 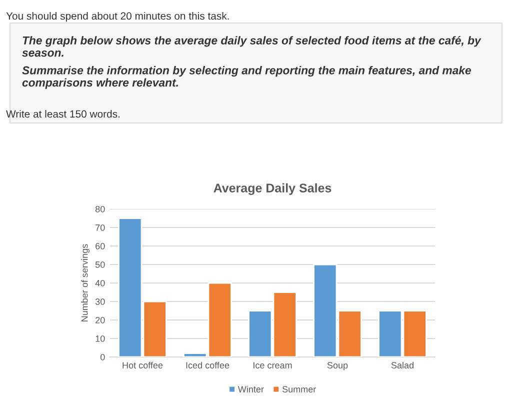 What do you see at coordinates (100, 320) in the screenshot?
I see `y-tick-label: 20` at bounding box center [100, 320].